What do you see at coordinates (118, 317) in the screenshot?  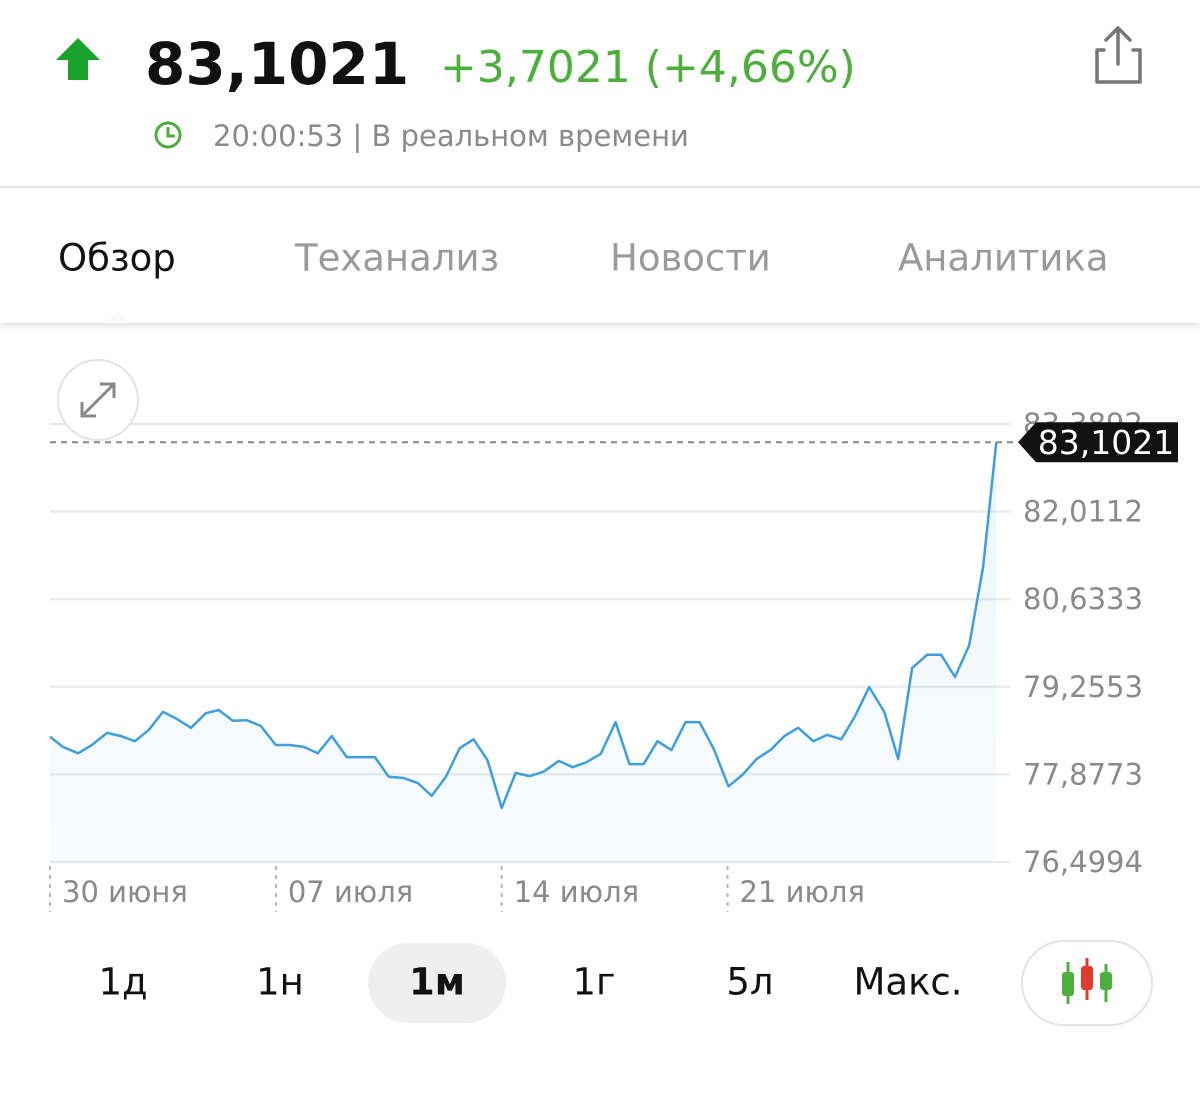 I see `tab-notch` at bounding box center [118, 317].